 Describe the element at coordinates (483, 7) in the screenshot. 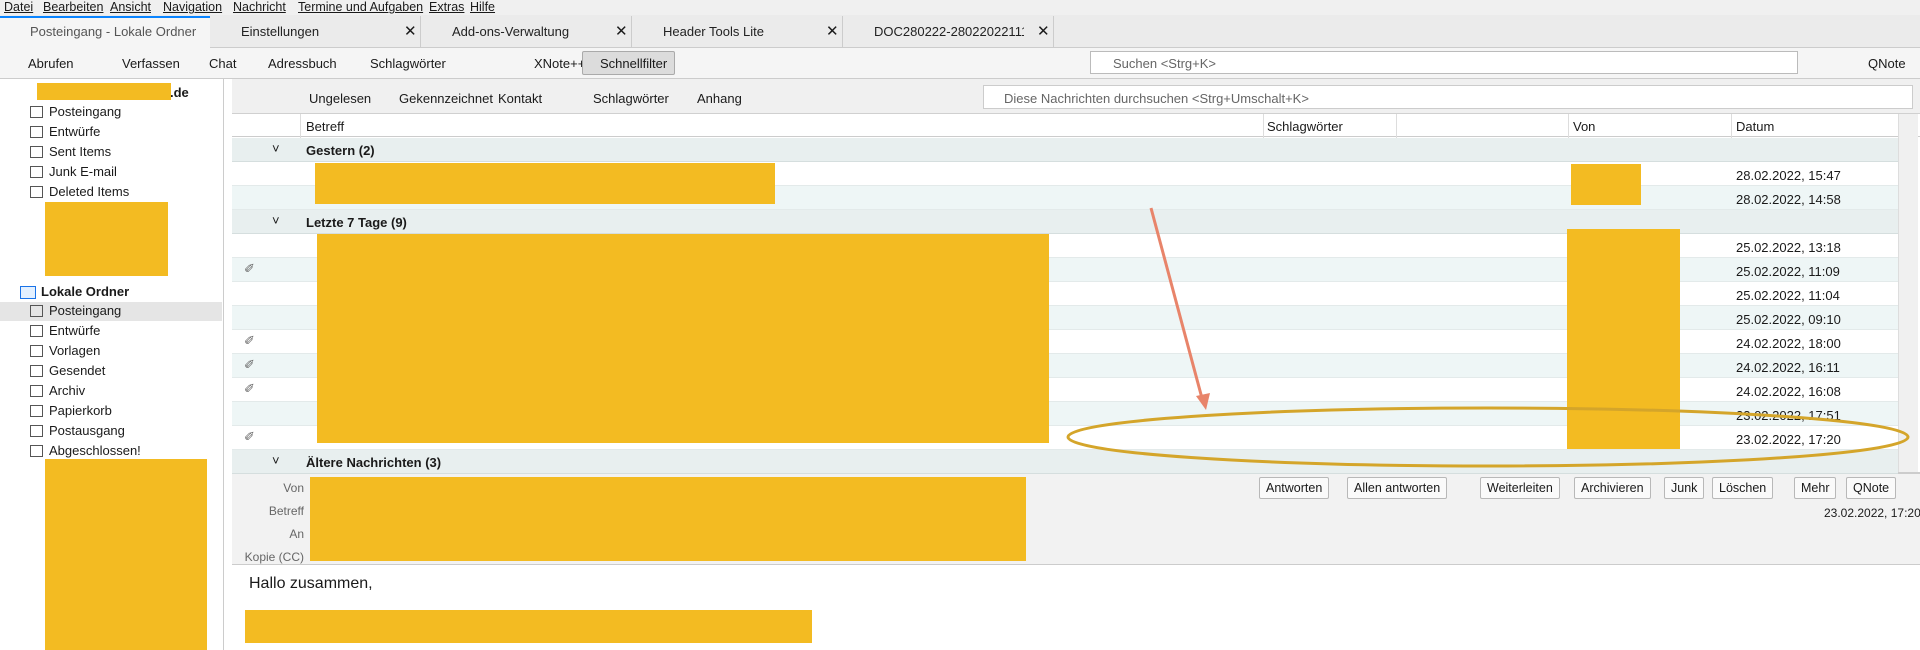

I see `menu-item: Hilfe` at that location.